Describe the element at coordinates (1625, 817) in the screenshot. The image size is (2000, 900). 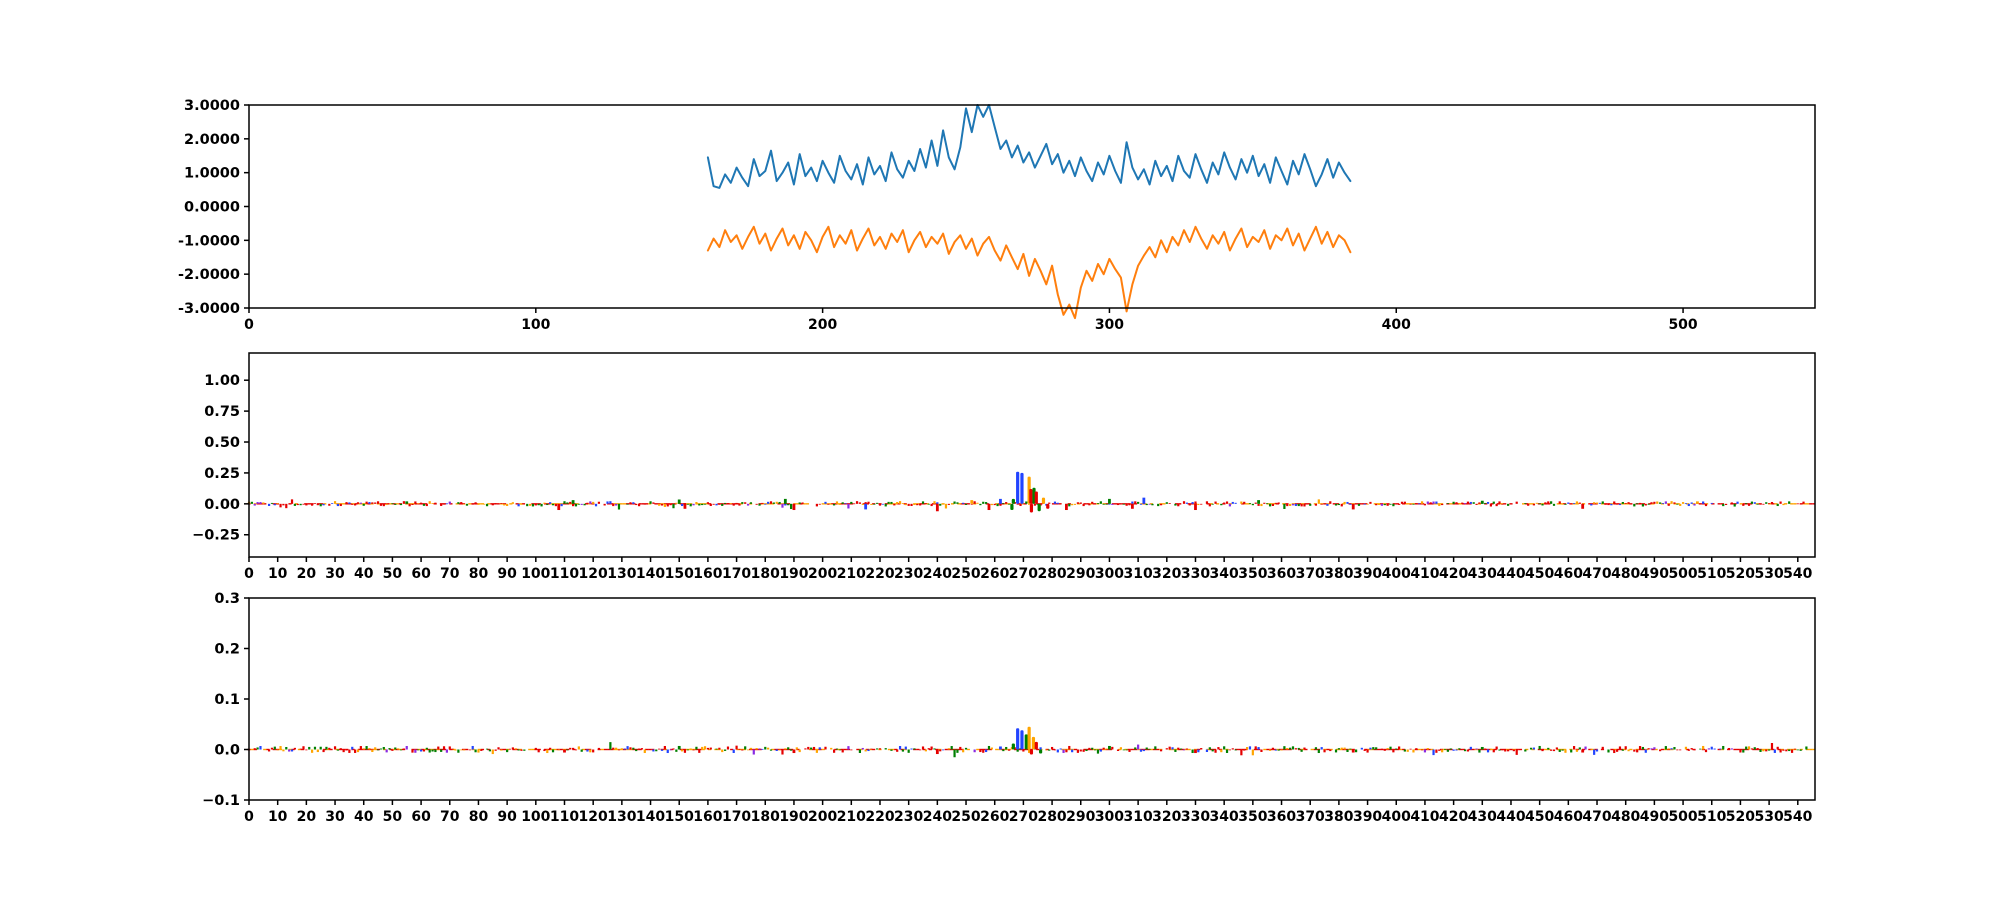
I see `x-tick-label: 480` at that location.